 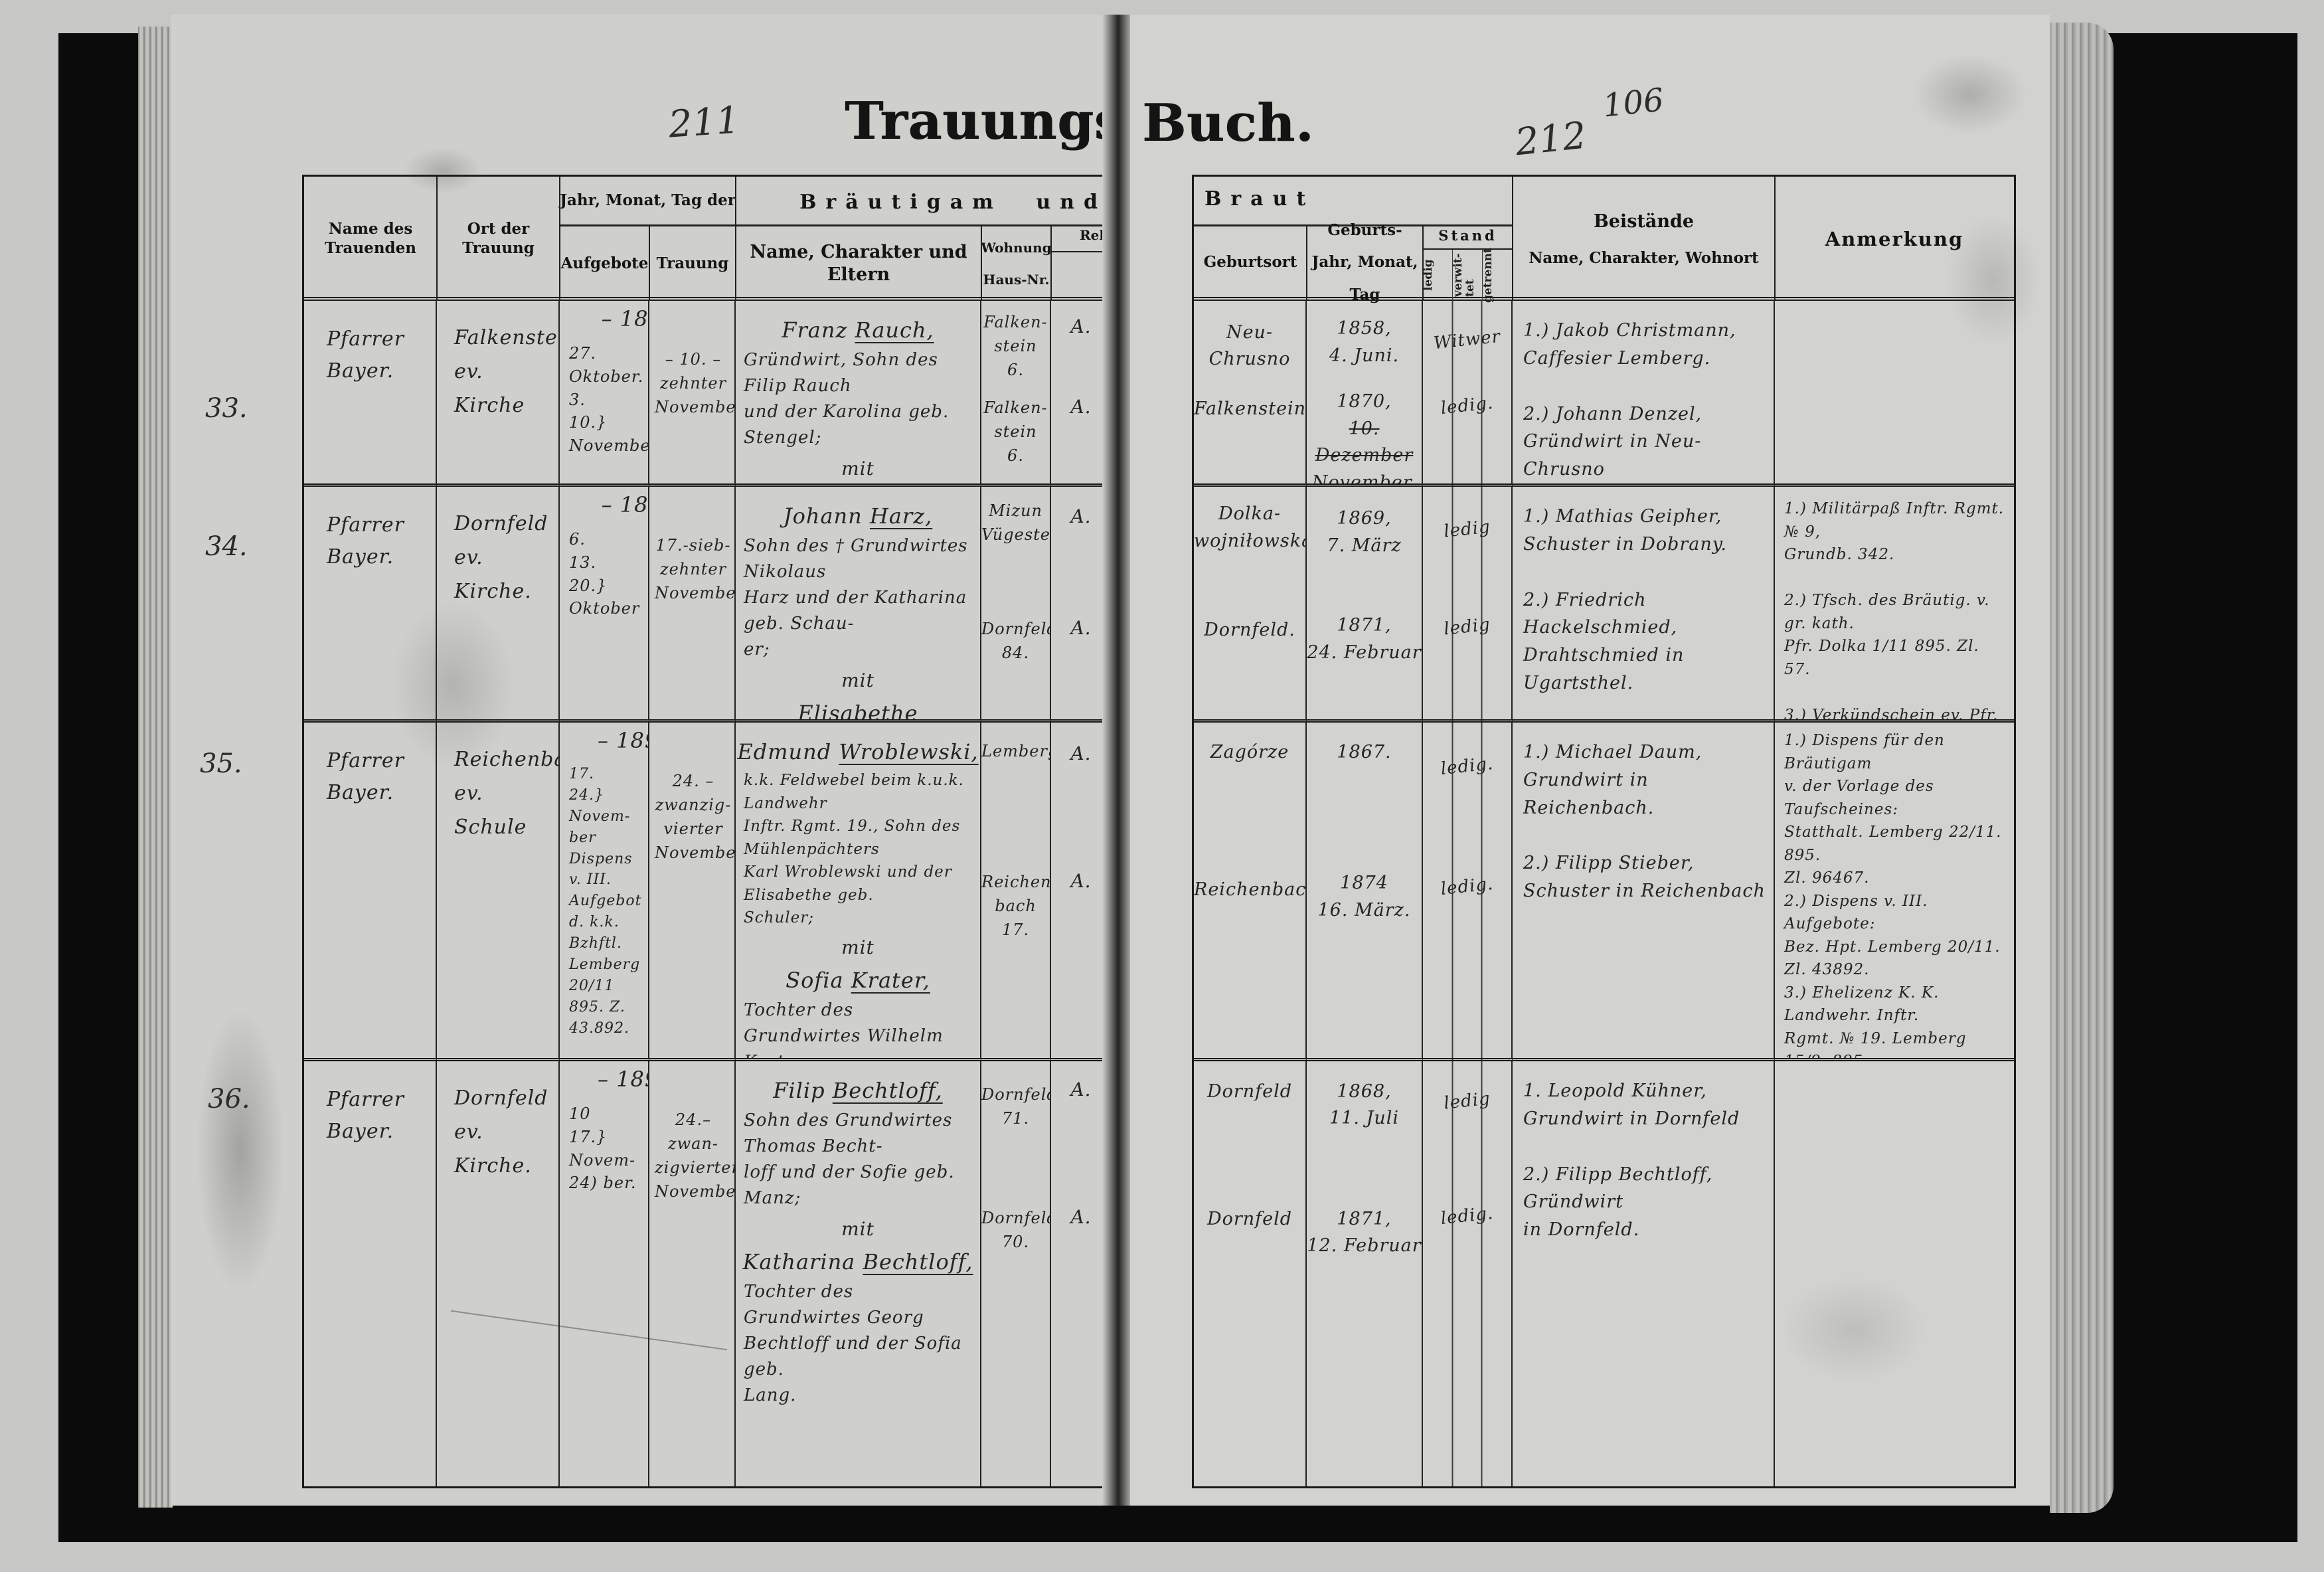 What do you see at coordinates (1251, 408) in the screenshot?
I see `bride-birthplace: Falkenstein` at bounding box center [1251, 408].